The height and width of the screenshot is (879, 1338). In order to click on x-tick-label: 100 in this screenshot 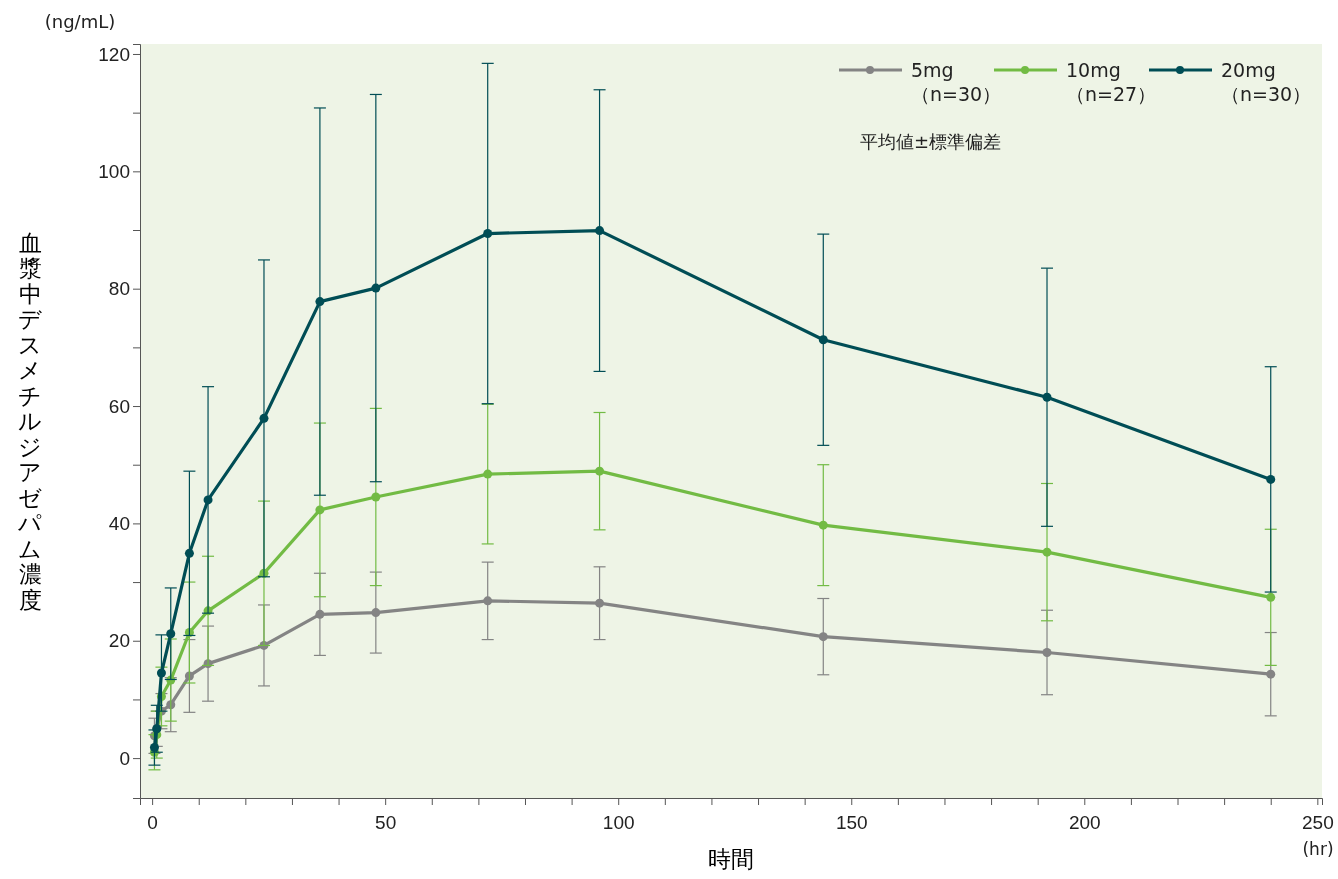, I will do `click(618, 822)`.